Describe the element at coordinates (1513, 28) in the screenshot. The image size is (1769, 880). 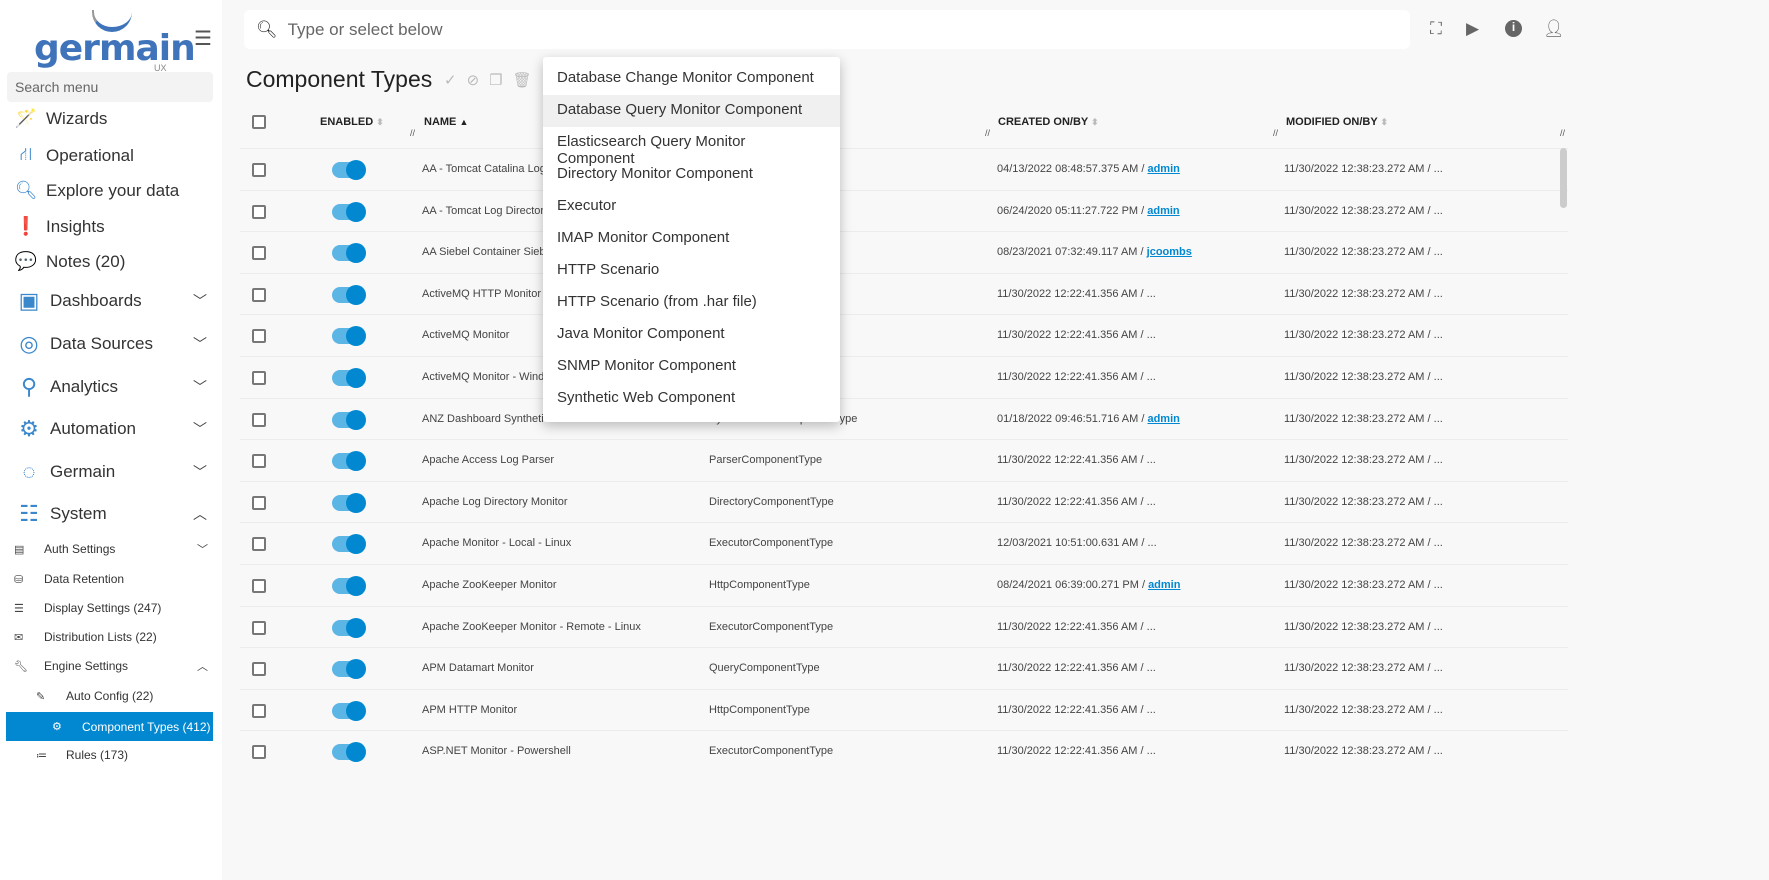
I see `info-icon: i` at that location.